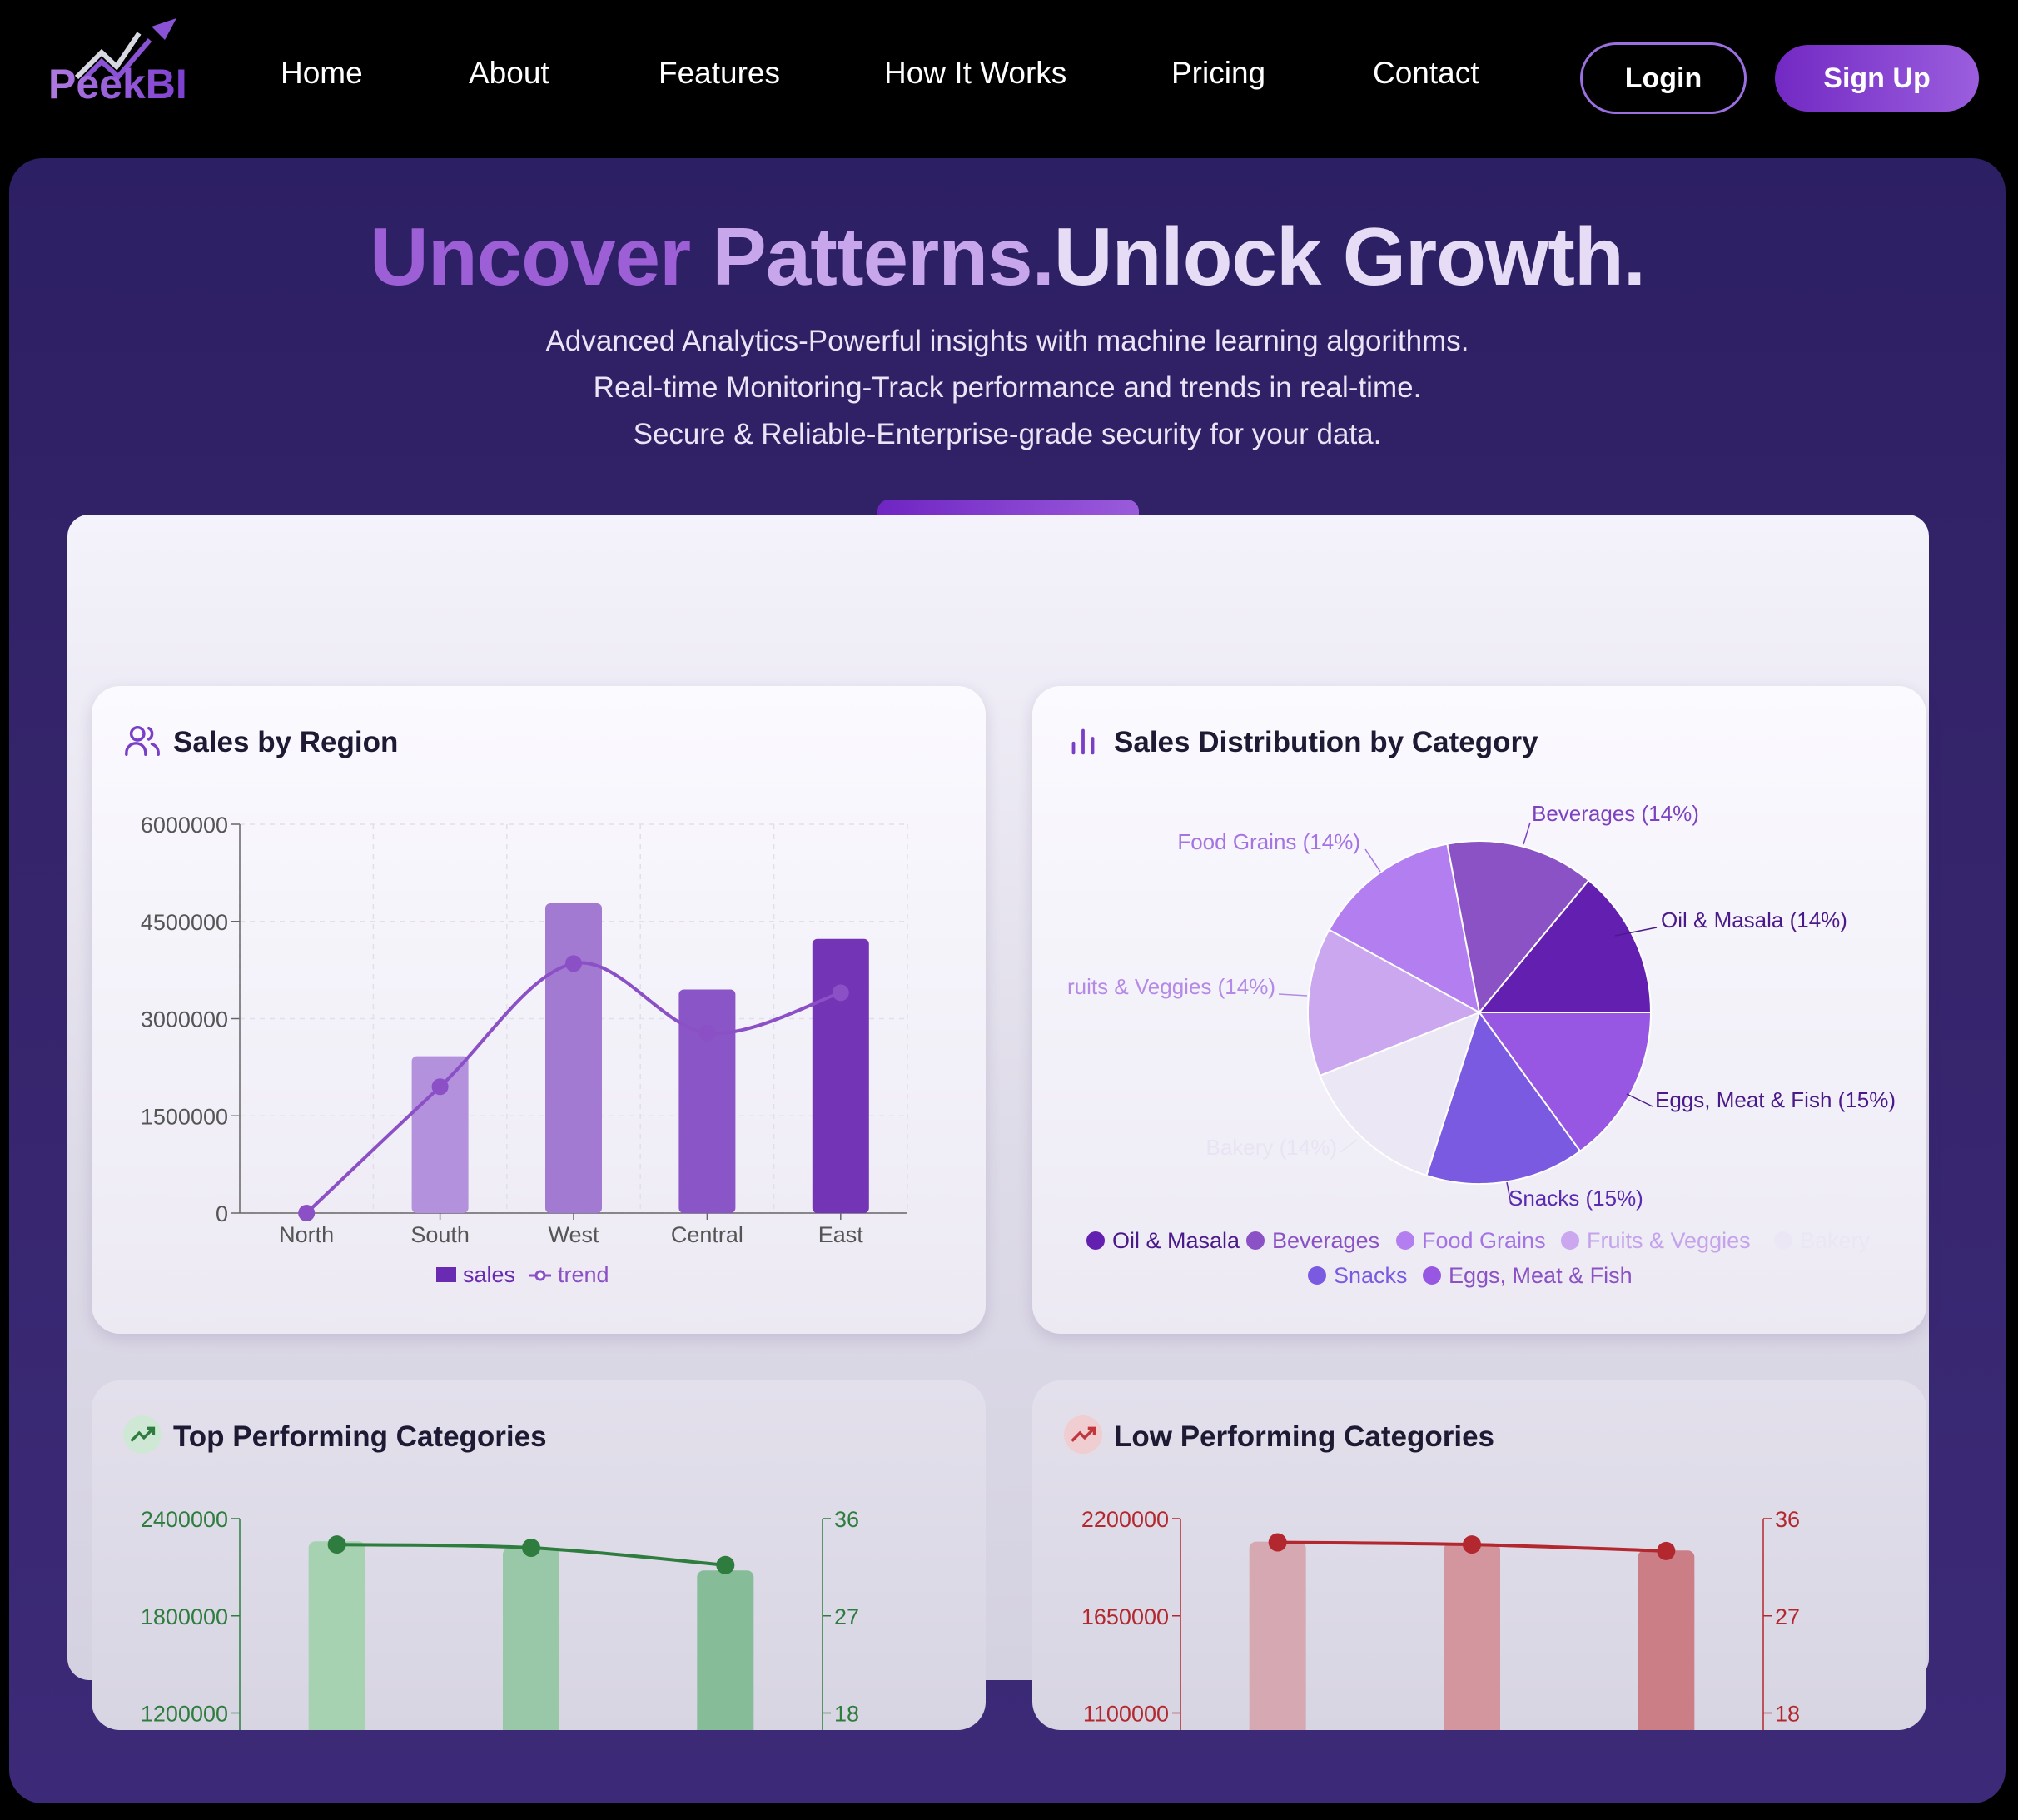 The width and height of the screenshot is (2018, 1820). What do you see at coordinates (840, 1075) in the screenshot?
I see `bar-east` at bounding box center [840, 1075].